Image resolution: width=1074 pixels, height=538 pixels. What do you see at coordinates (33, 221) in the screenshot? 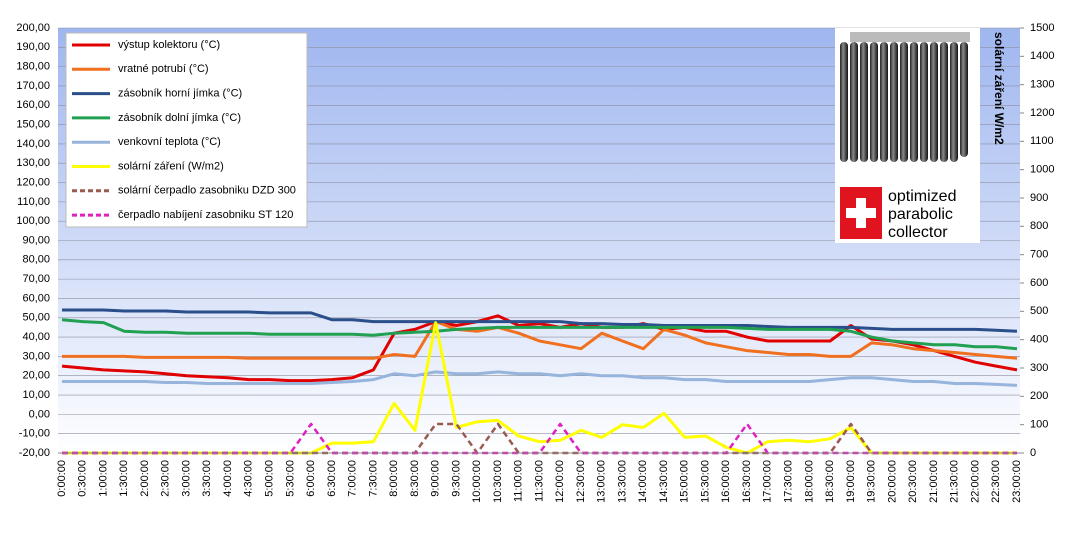
I see `y-tick-label: 100,00` at bounding box center [33, 221].